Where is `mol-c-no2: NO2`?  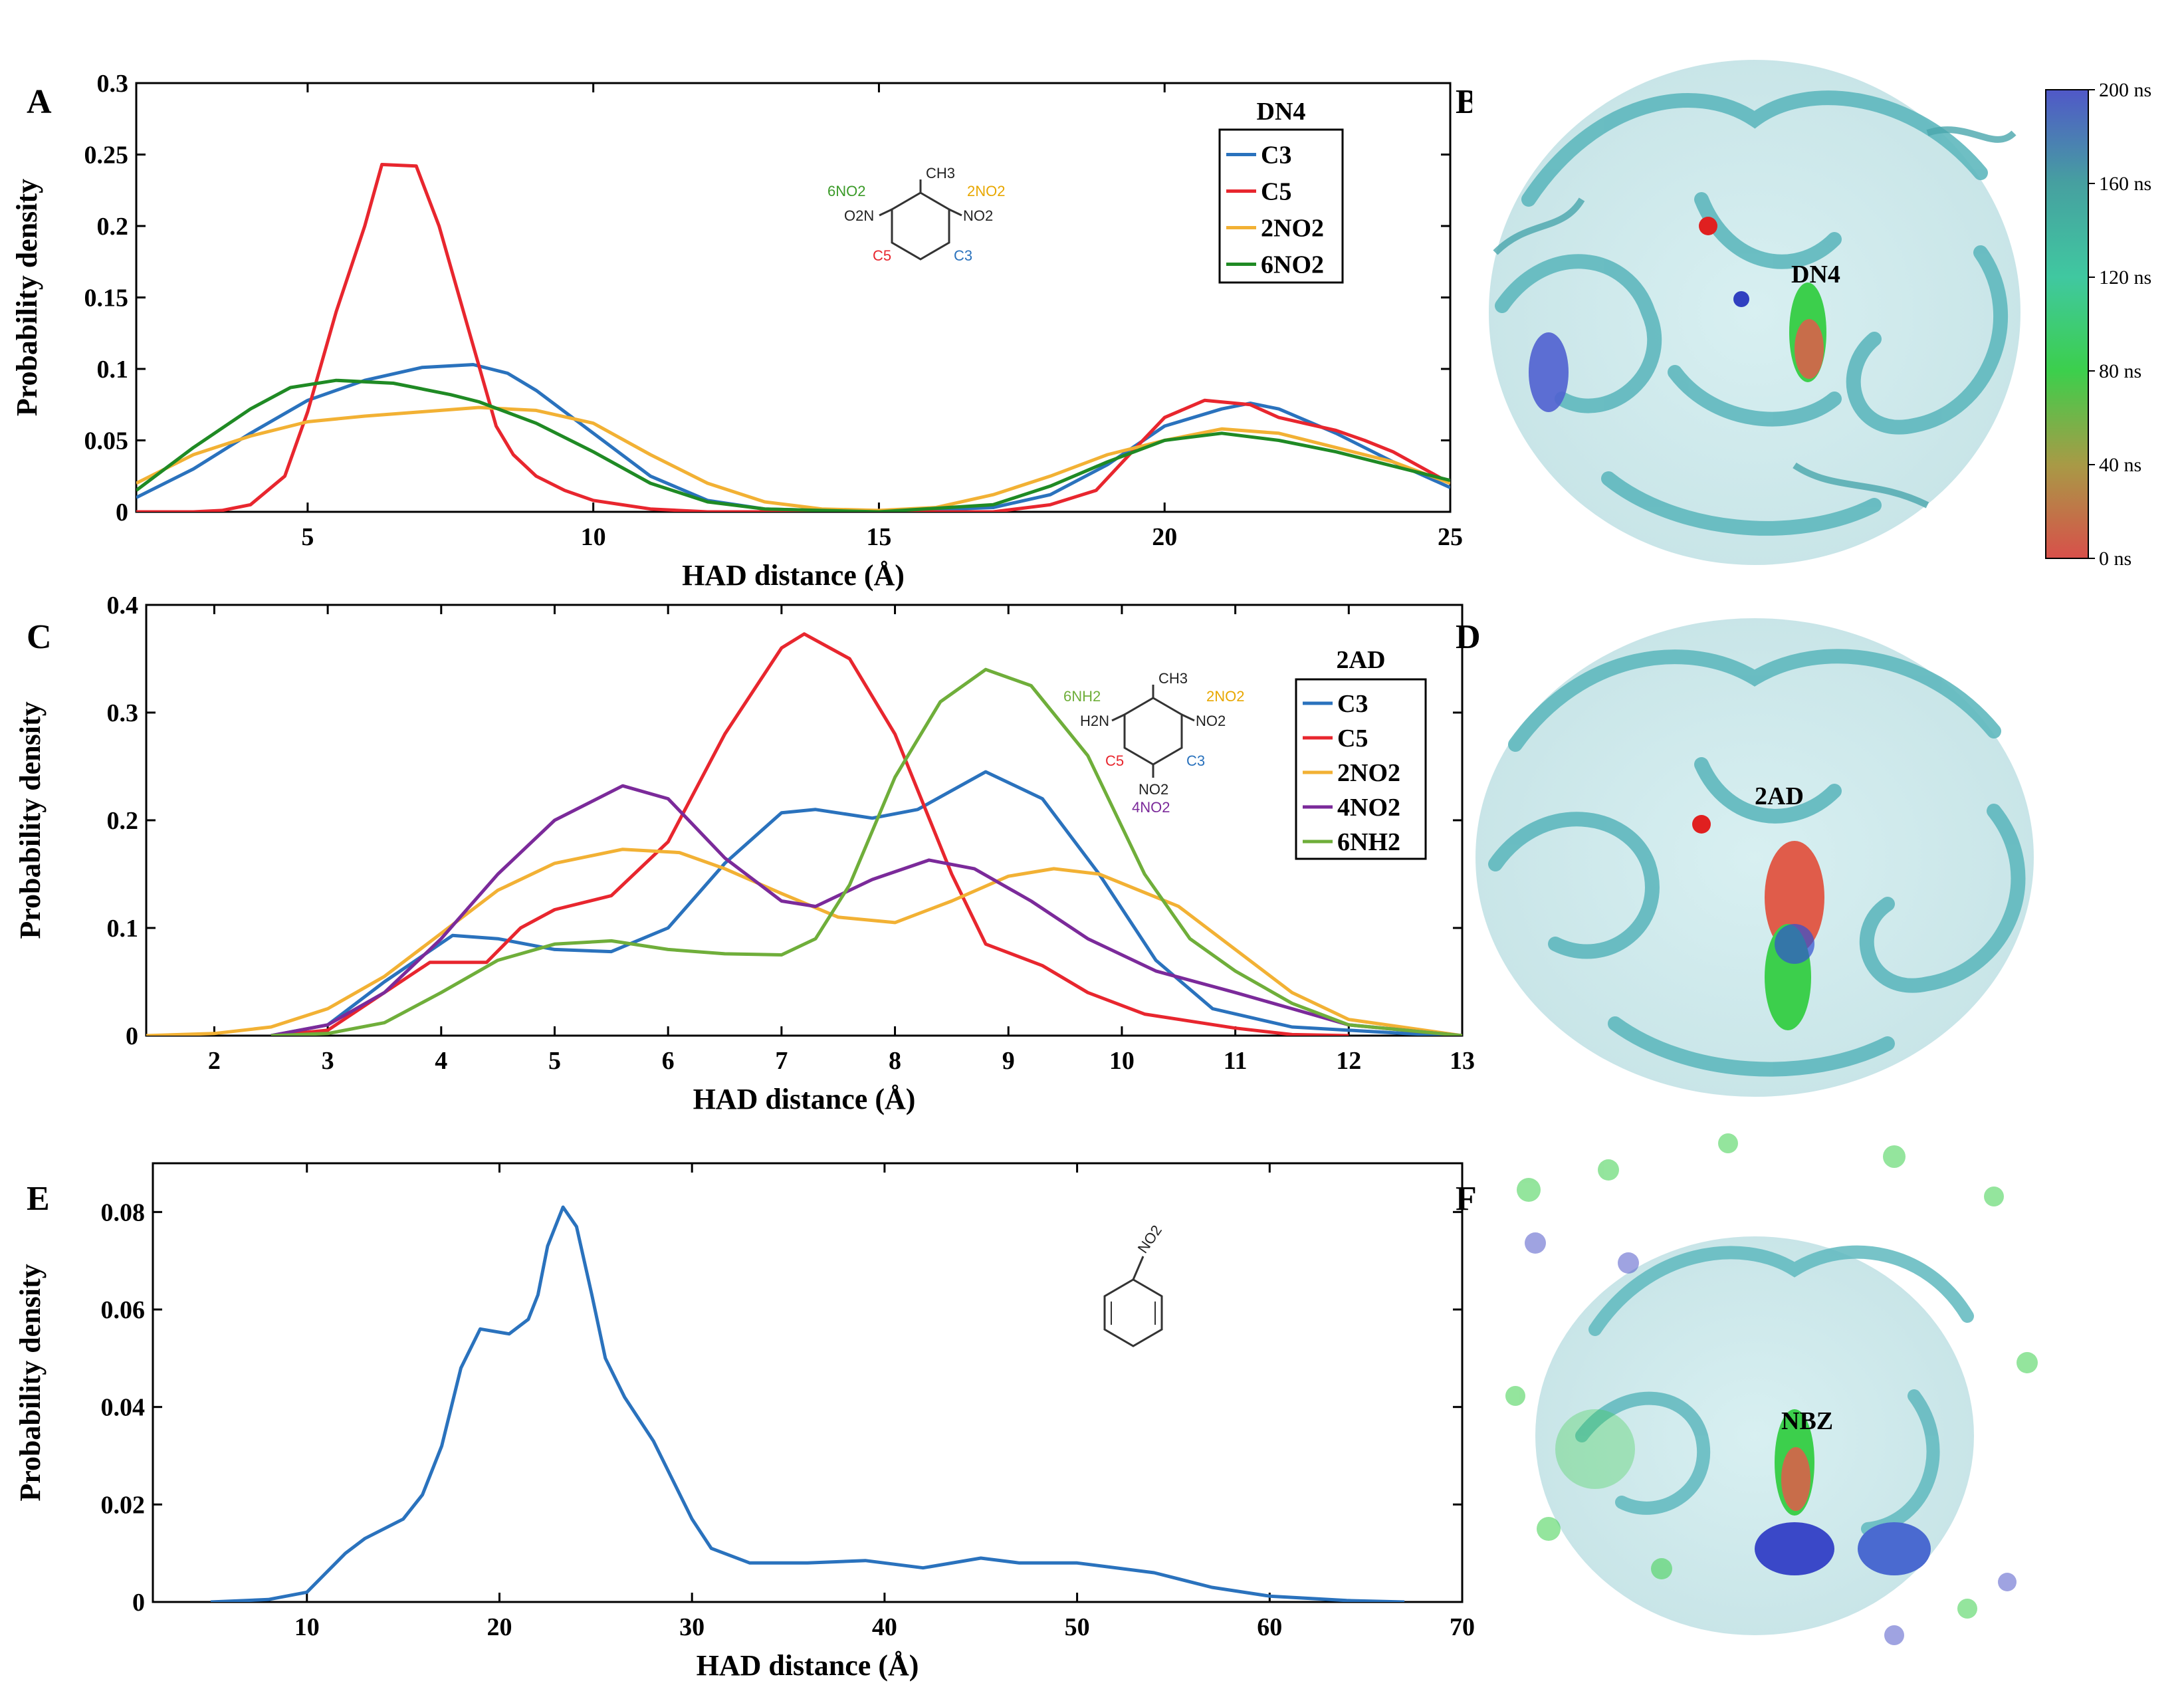
mol-c-no2: NO2 is located at coordinates (1211, 721).